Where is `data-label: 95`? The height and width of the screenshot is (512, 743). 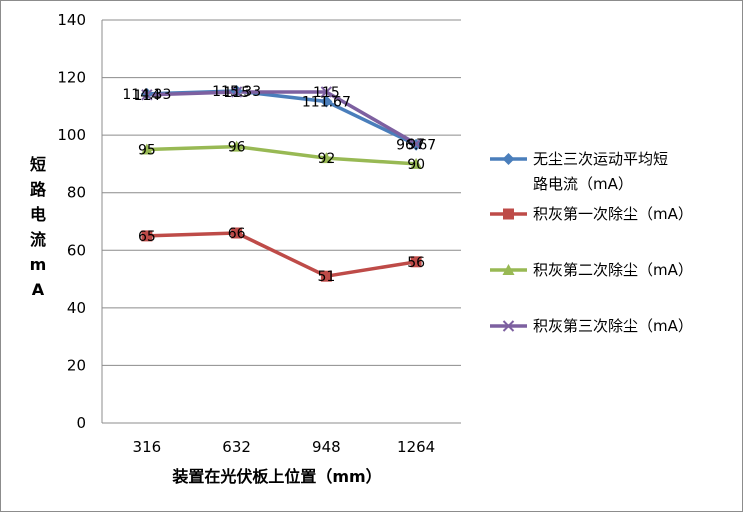 data-label: 95 is located at coordinates (147, 151).